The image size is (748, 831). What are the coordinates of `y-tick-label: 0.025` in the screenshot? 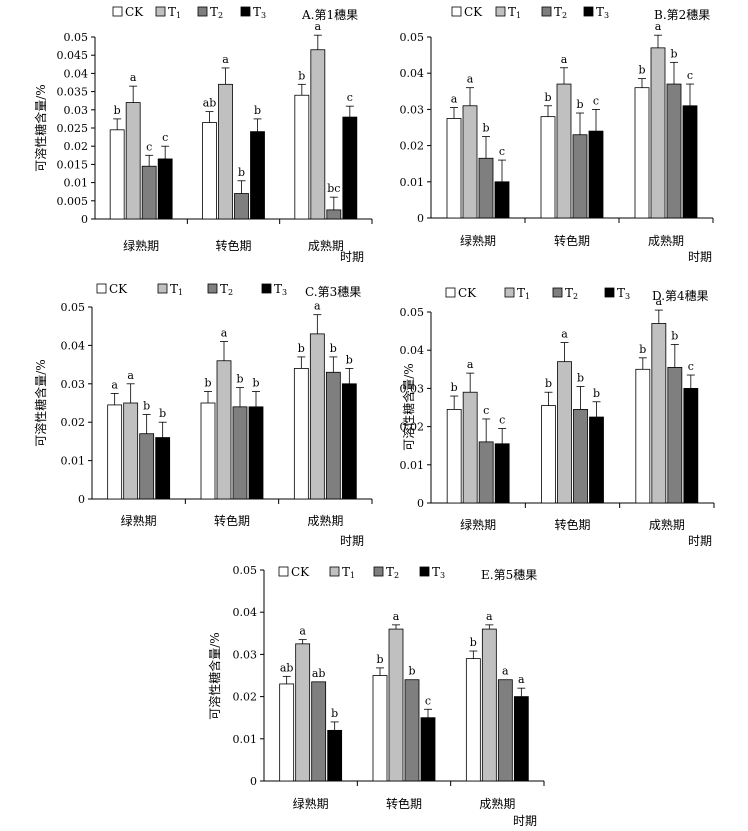 It's located at (73, 128).